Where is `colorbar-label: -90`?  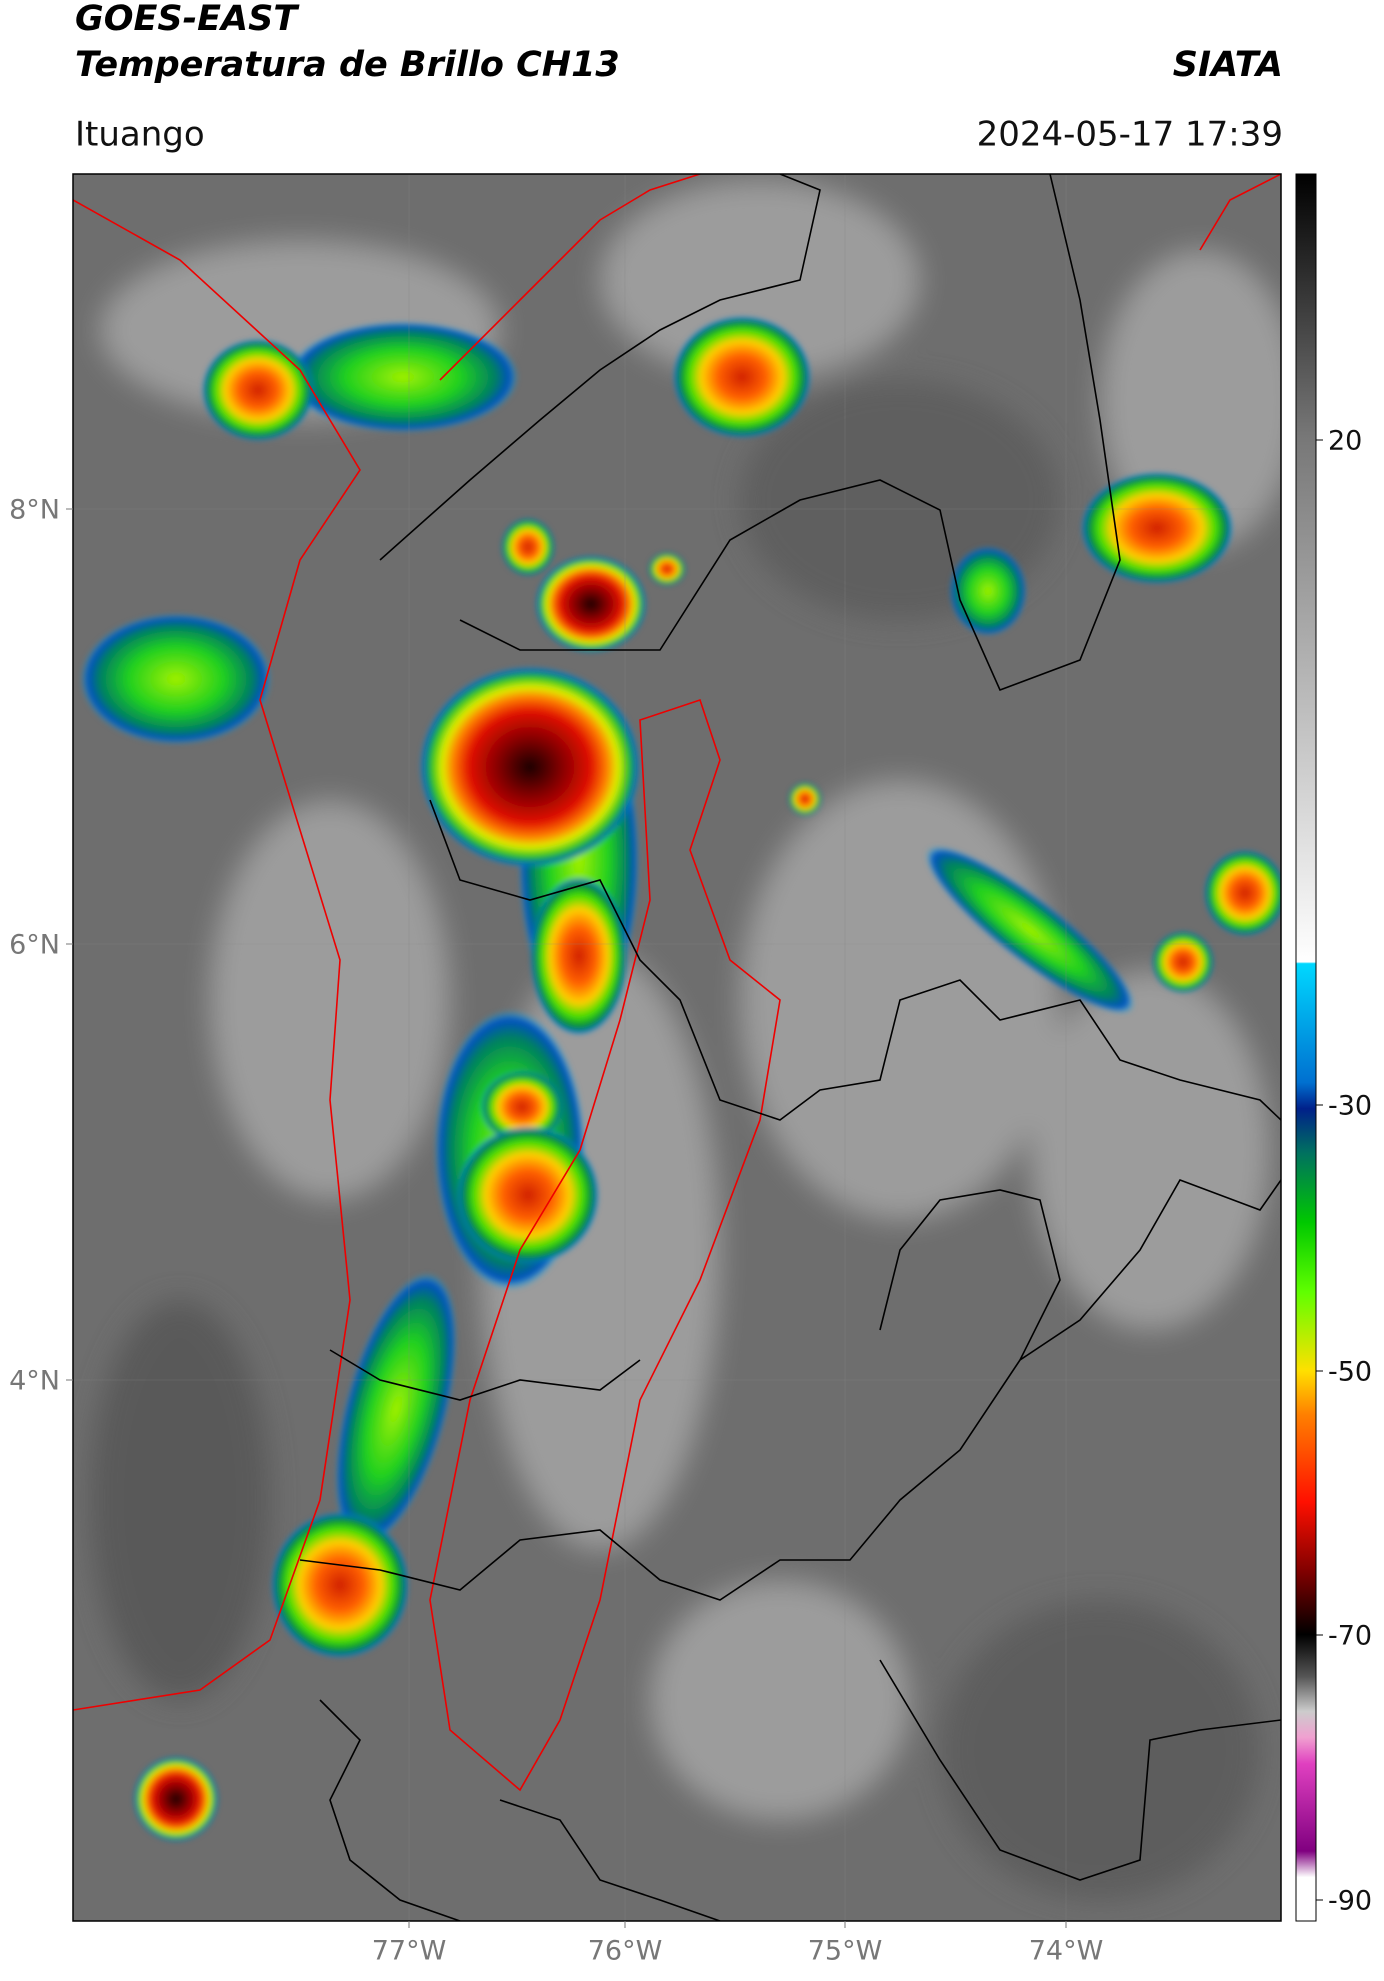
colorbar-label: -90 is located at coordinates (1350, 1901).